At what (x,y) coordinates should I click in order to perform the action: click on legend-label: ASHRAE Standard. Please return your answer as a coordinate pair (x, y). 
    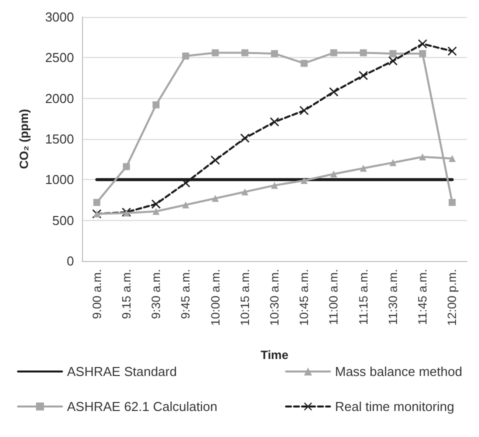
    Looking at the image, I should click on (122, 371).